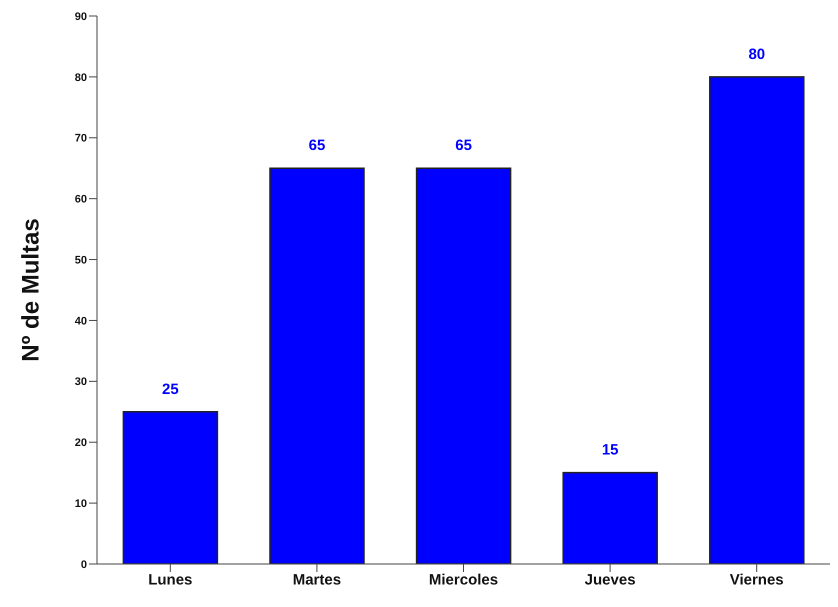  I want to click on x-tick-label: Jueves, so click(610, 580).